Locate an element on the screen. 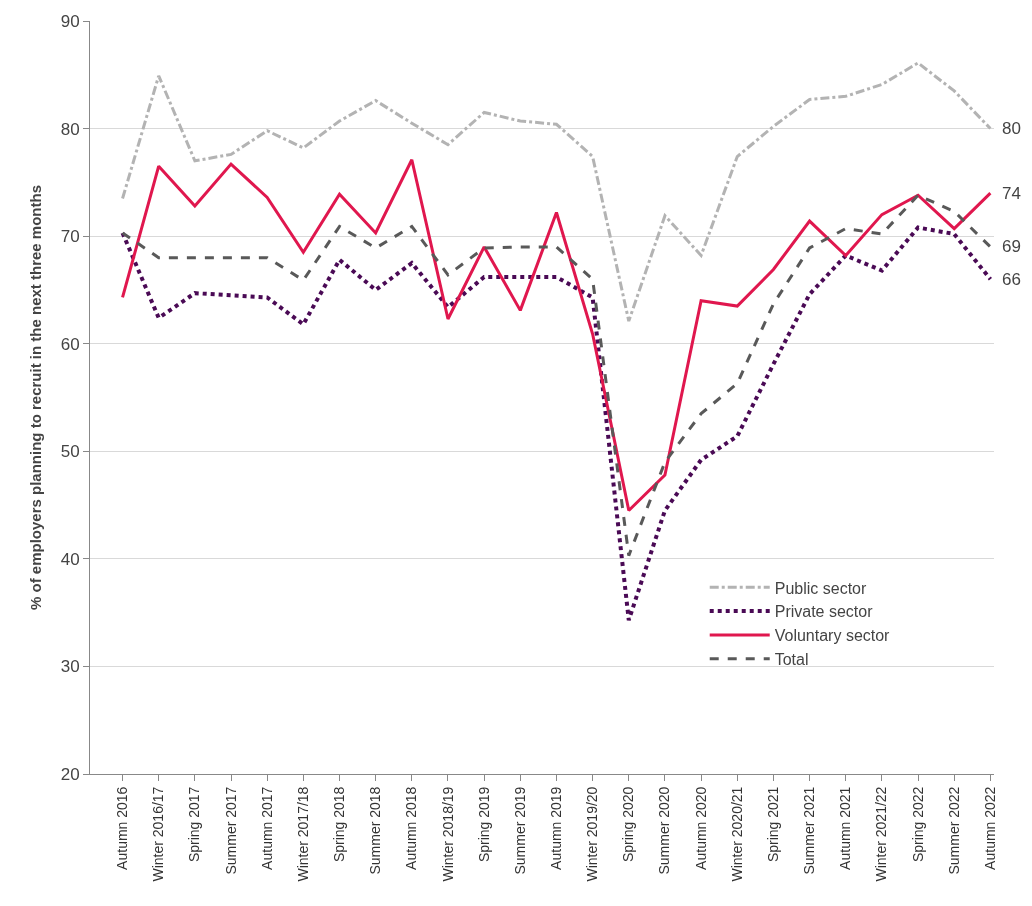  x-tick-label: Winter 2018/19 is located at coordinates (447, 834).